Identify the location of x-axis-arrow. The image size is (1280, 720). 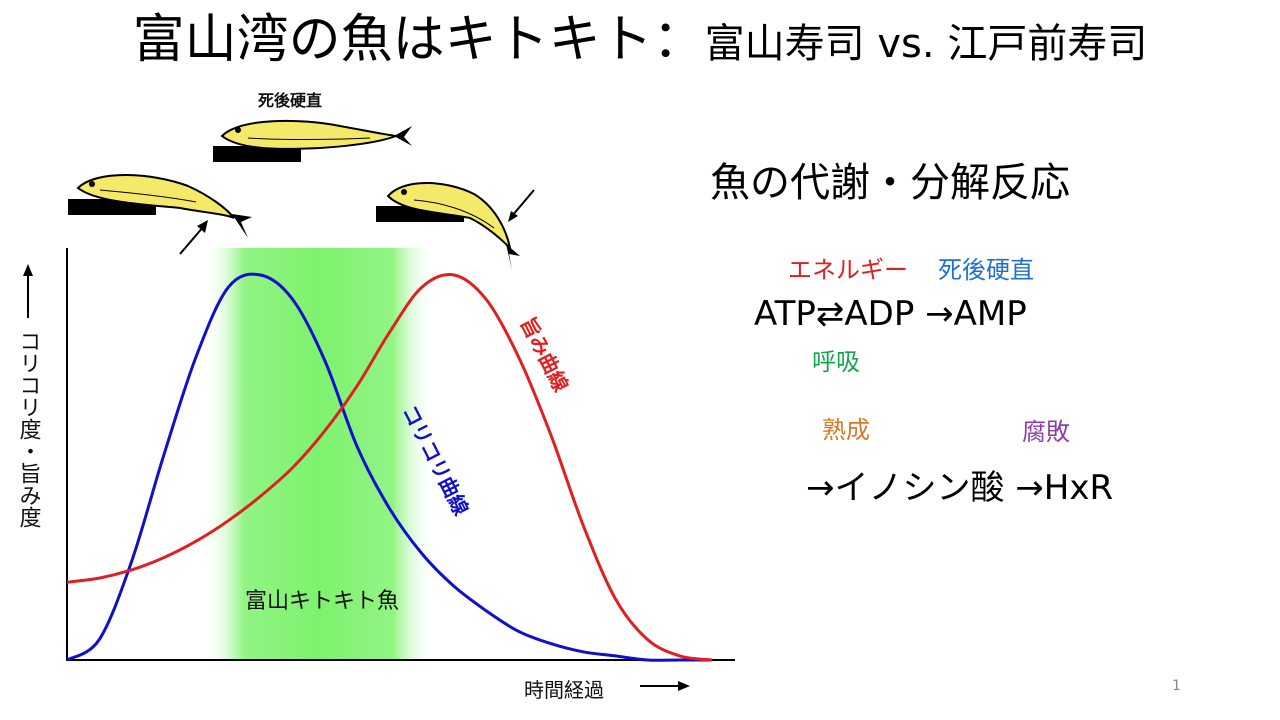
(665, 686).